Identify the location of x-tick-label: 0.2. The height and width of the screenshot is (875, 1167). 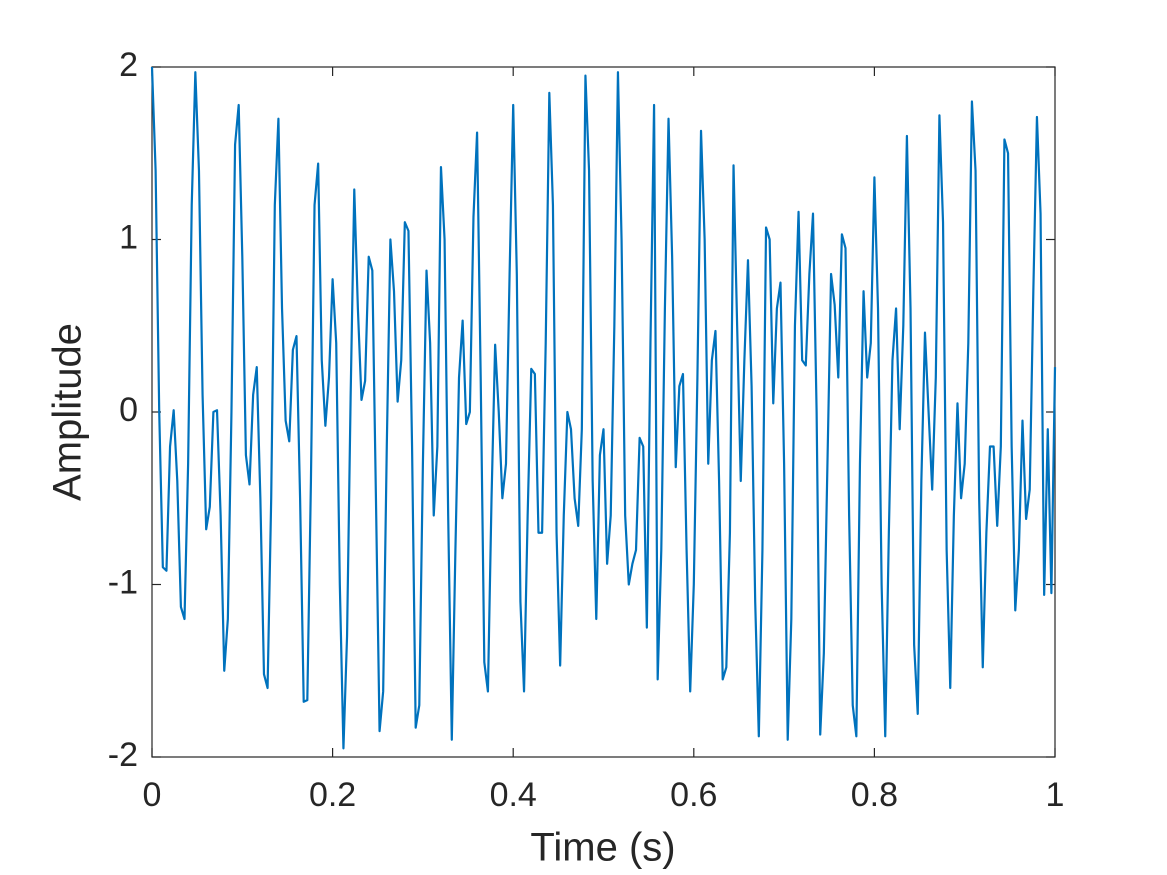
(332, 795).